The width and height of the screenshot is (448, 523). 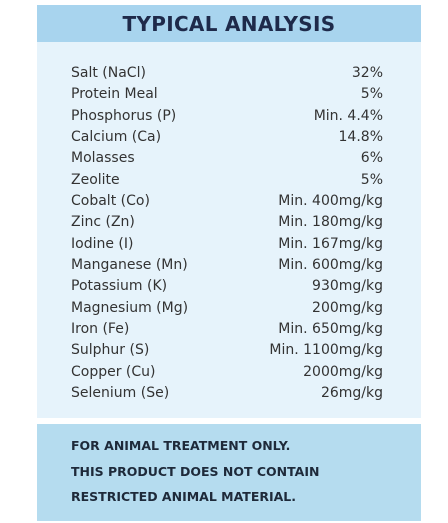 What do you see at coordinates (227, 350) in the screenshot?
I see `table-row: Sulphur (S) Min. 1100mg/kg` at bounding box center [227, 350].